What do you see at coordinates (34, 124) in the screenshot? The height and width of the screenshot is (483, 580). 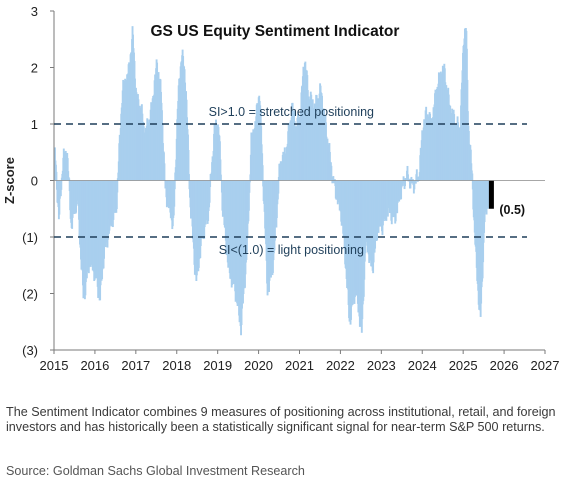 I see `y-tick-label: 1` at bounding box center [34, 124].